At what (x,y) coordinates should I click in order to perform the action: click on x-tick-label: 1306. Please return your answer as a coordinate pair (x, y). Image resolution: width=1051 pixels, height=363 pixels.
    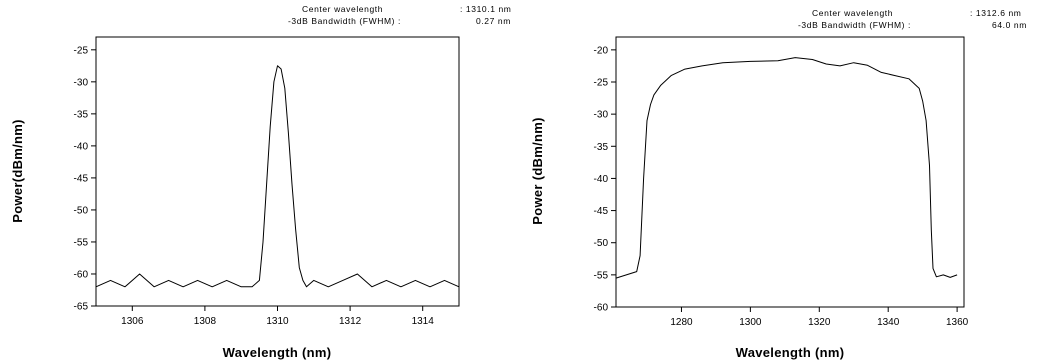
    Looking at the image, I should click on (132, 321).